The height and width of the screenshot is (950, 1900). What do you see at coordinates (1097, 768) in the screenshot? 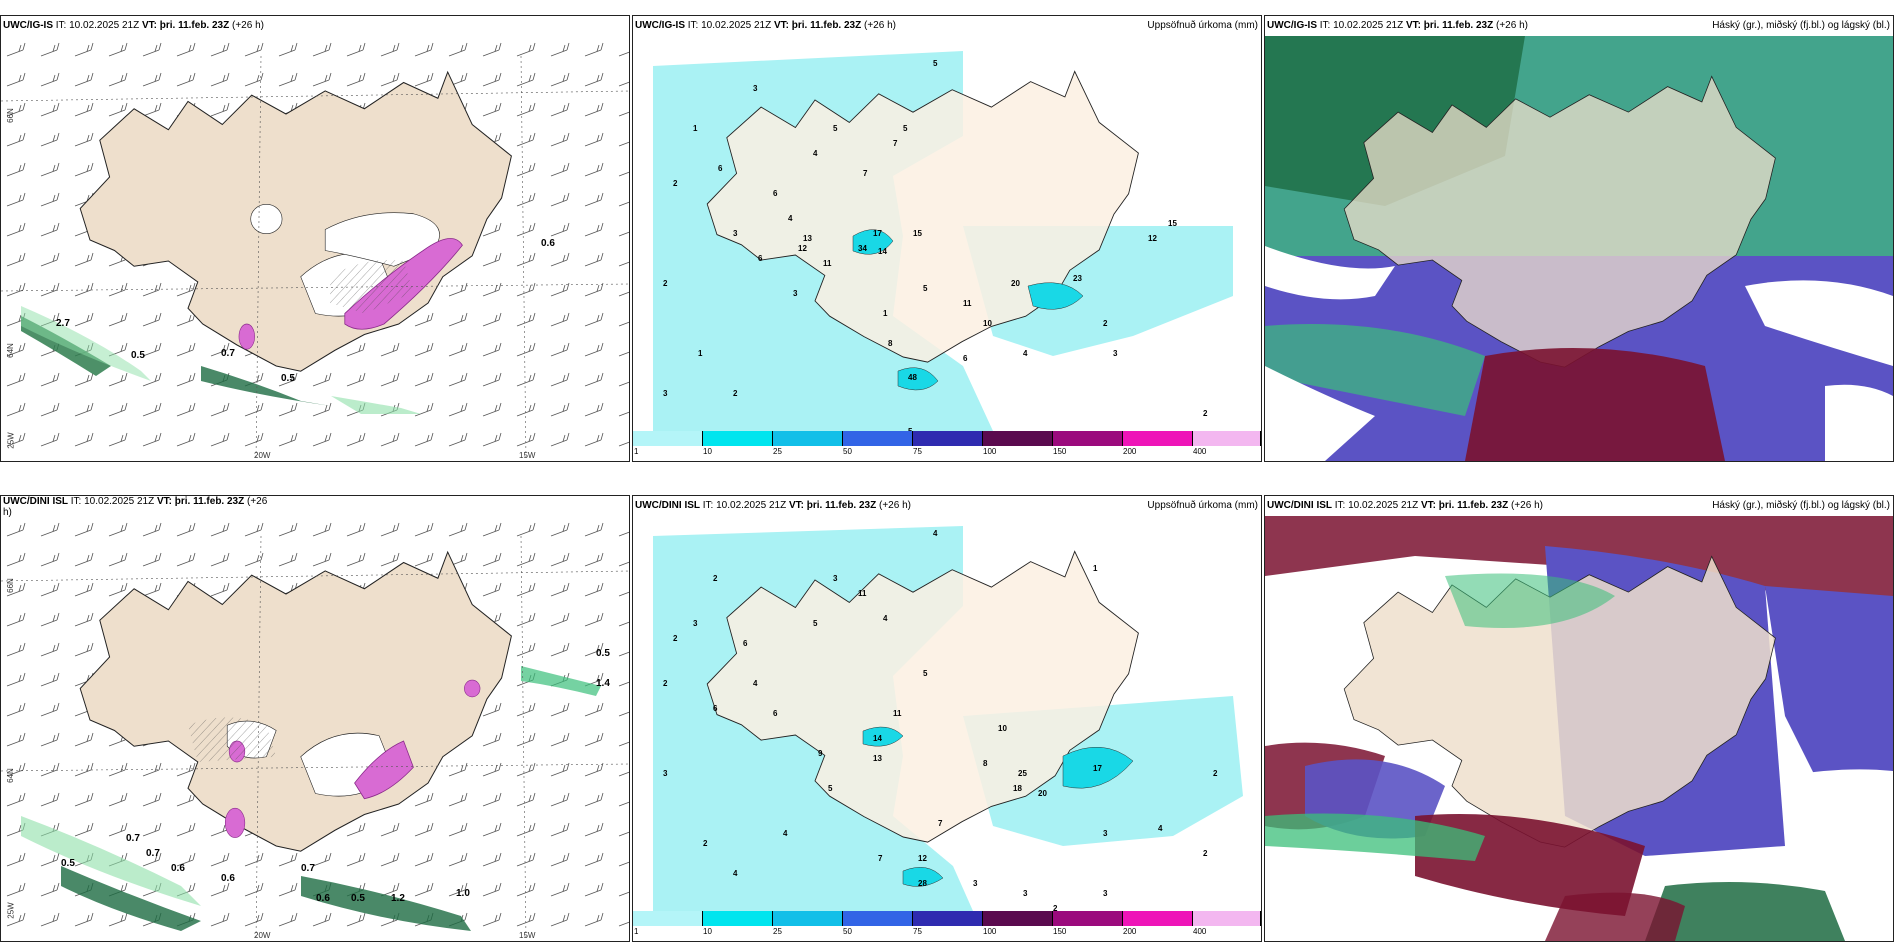
I see `precip-value: 17` at bounding box center [1097, 768].